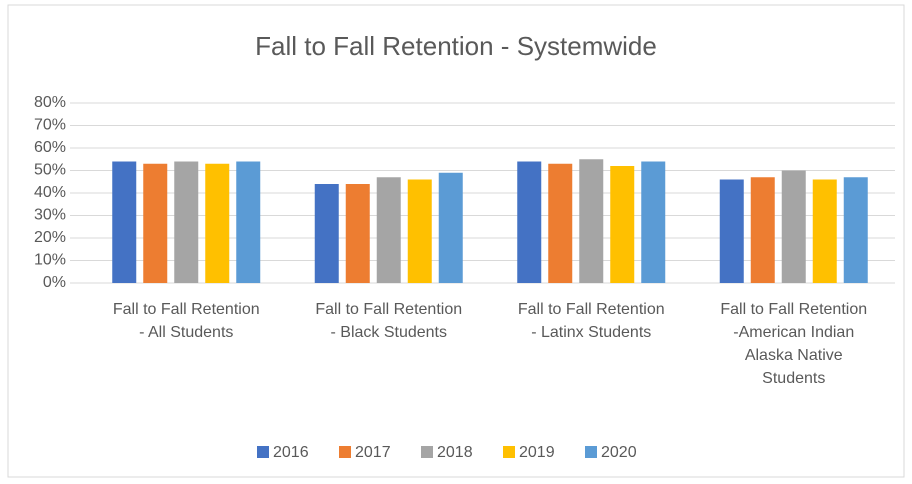  What do you see at coordinates (50, 237) in the screenshot?
I see `y-tick-label: 20%` at bounding box center [50, 237].